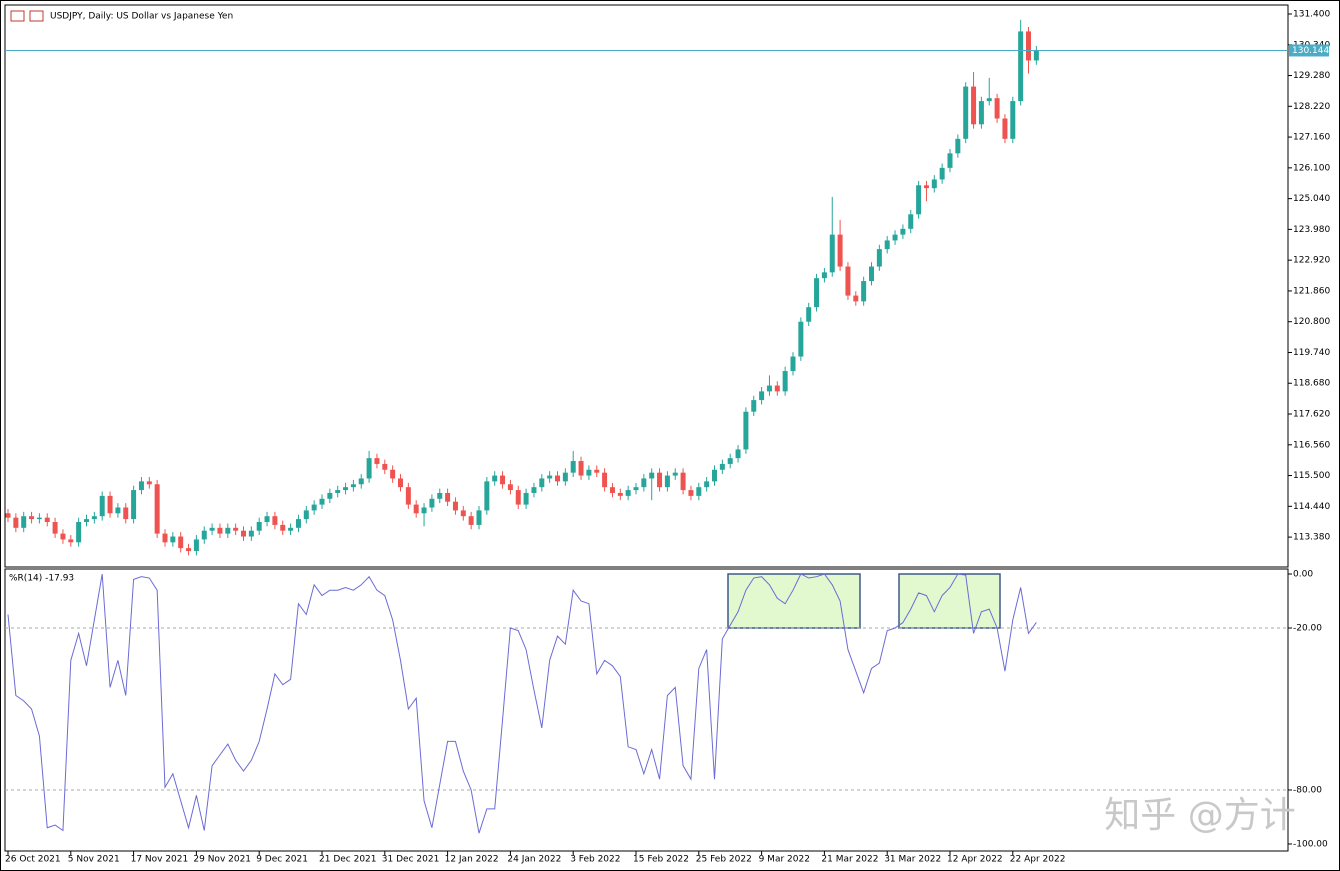 This screenshot has height=871, width=1340. I want to click on x-tick-label: 21 Mar 2022, so click(849, 860).